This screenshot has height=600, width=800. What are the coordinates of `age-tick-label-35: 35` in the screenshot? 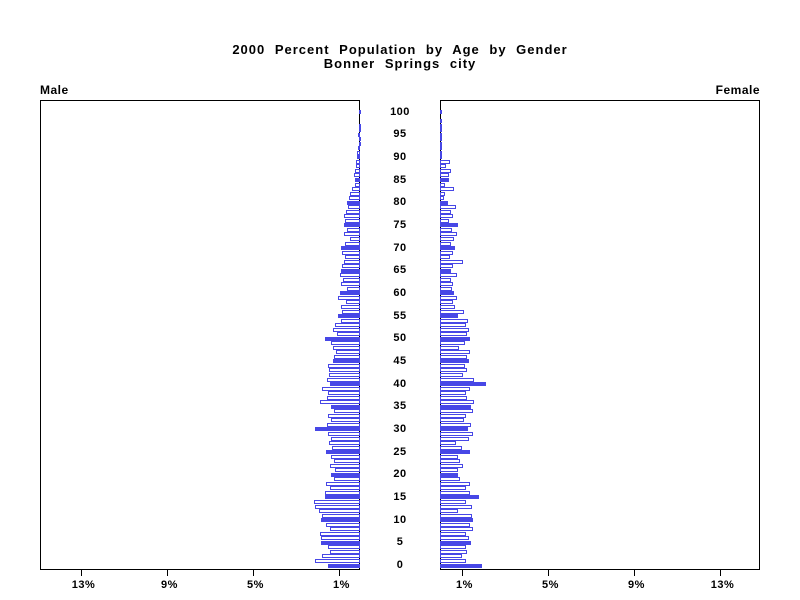 It's located at (400, 406).